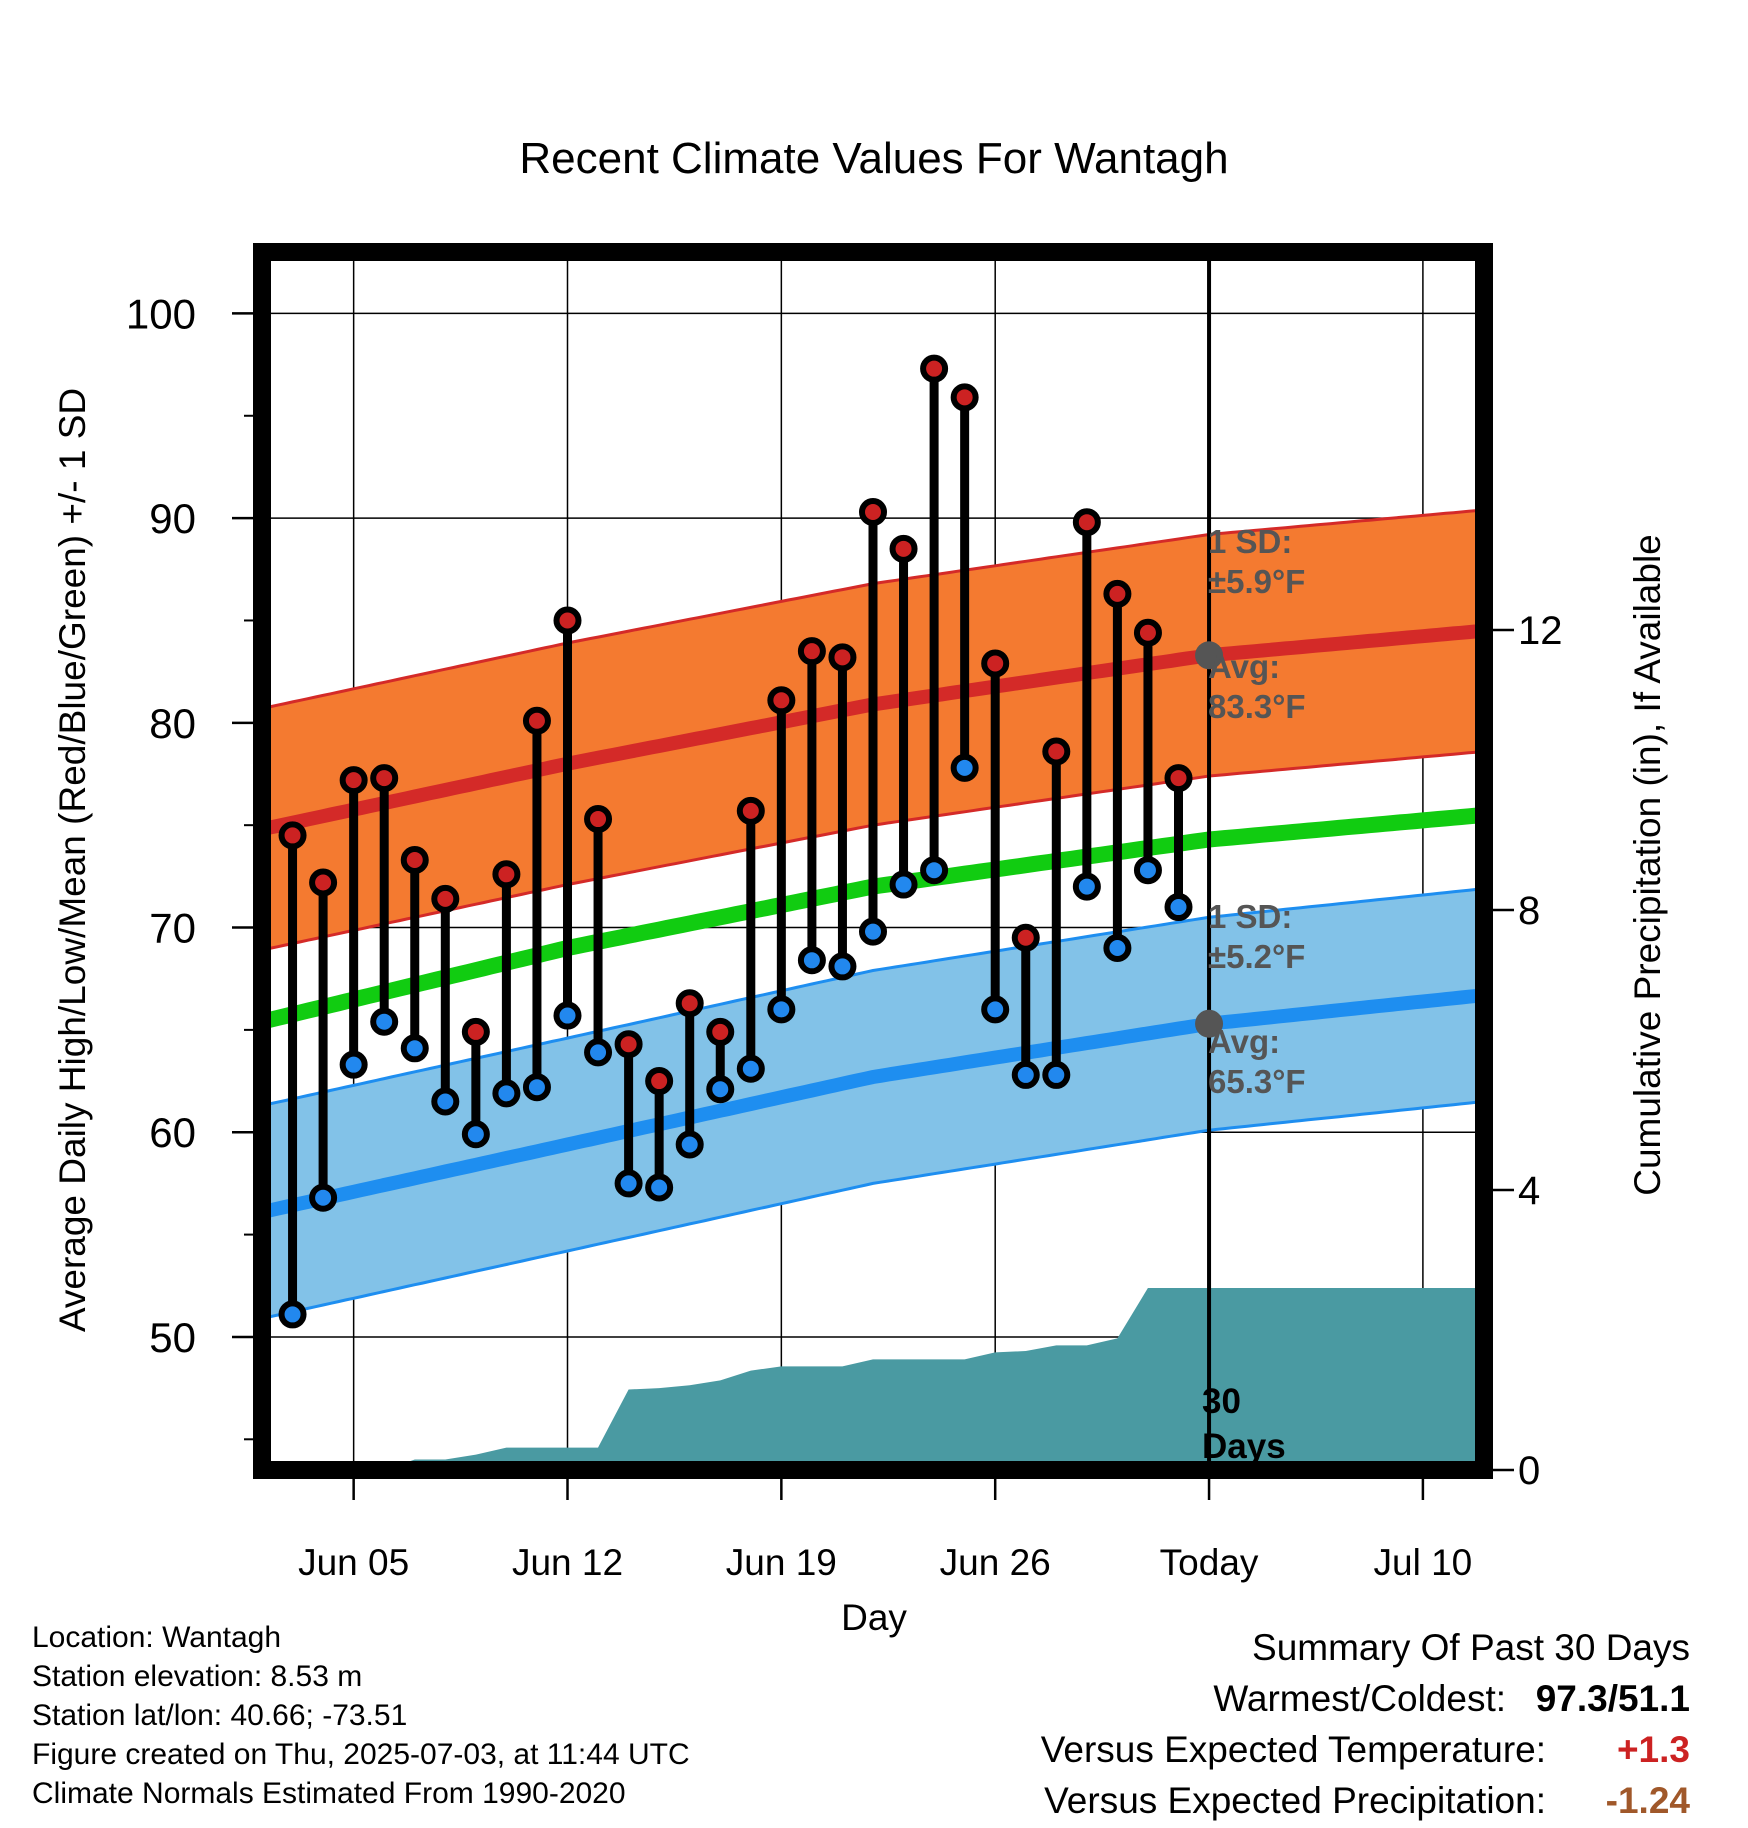 The width and height of the screenshot is (1748, 1828). Describe the element at coordinates (567, 1562) in the screenshot. I see `x-tick-label: Jun 12` at that location.